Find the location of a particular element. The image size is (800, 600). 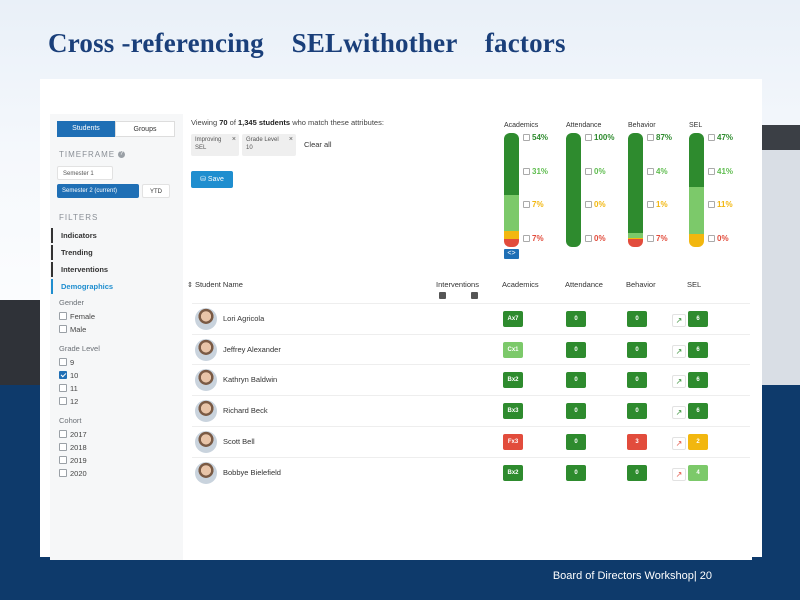

behavior-indicator: 3 is located at coordinates (637, 441).